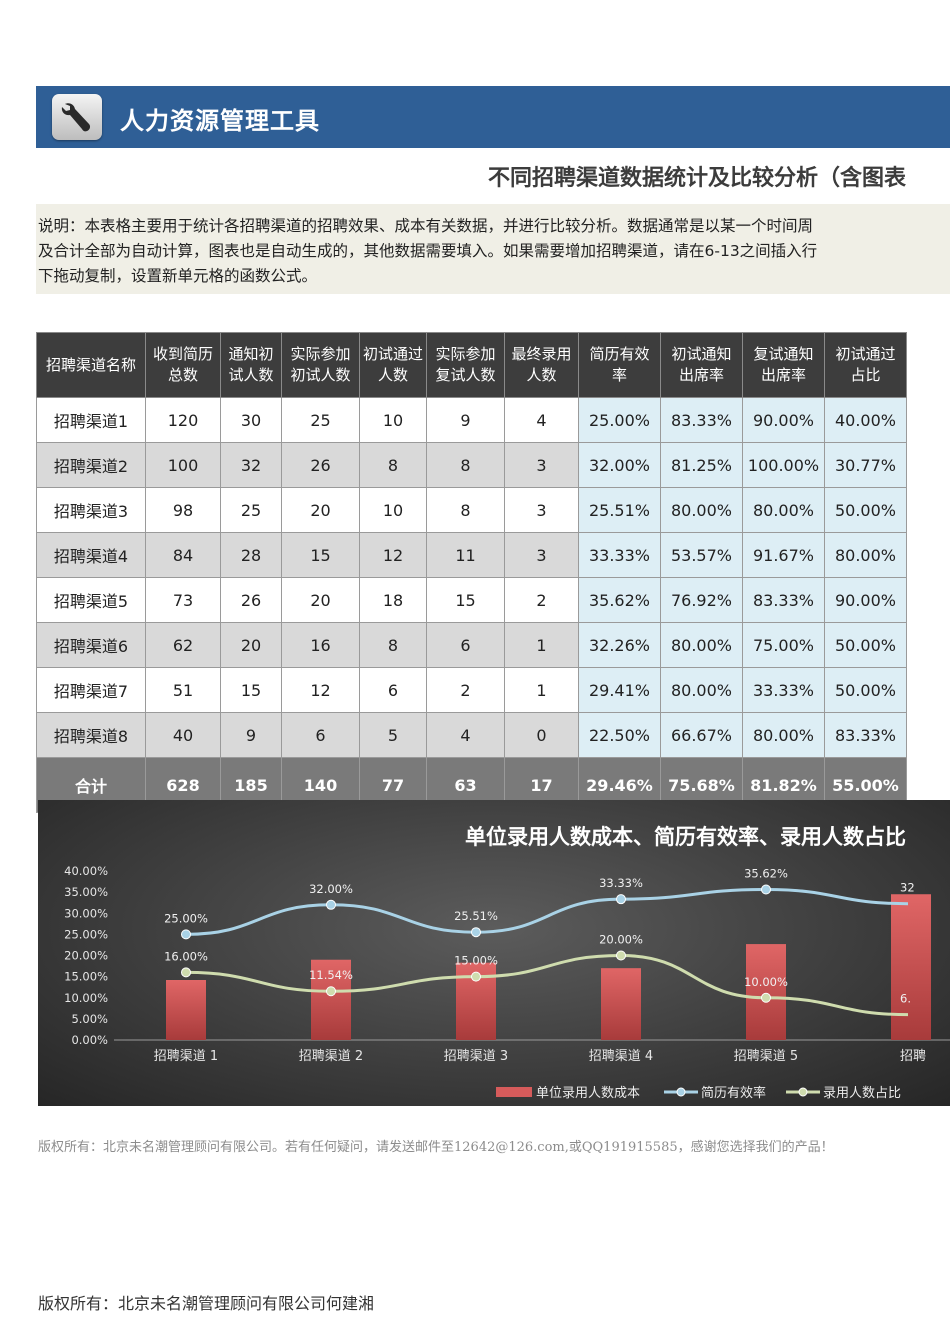 Image resolution: width=950 pixels, height=1344 pixels. I want to click on table-cell: 66.67%, so click(701, 735).